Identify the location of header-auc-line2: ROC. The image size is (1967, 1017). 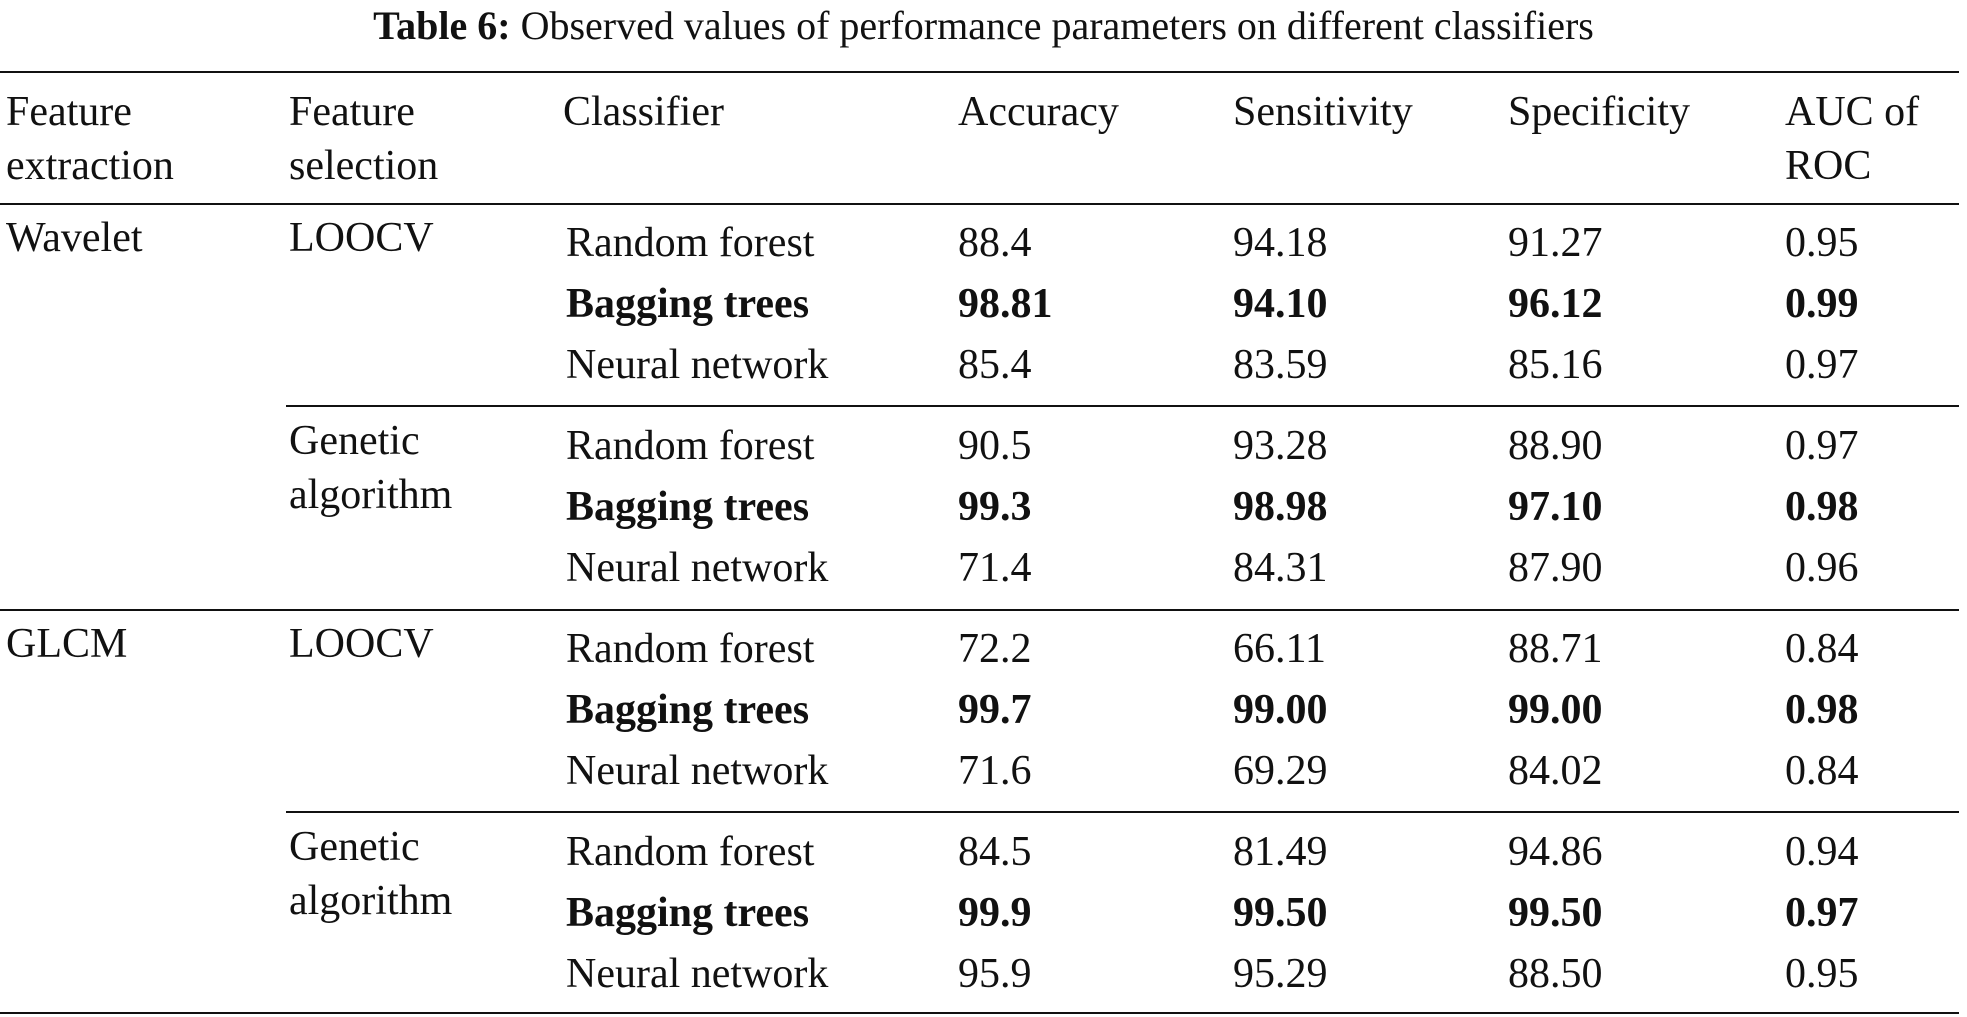
(1828, 166).